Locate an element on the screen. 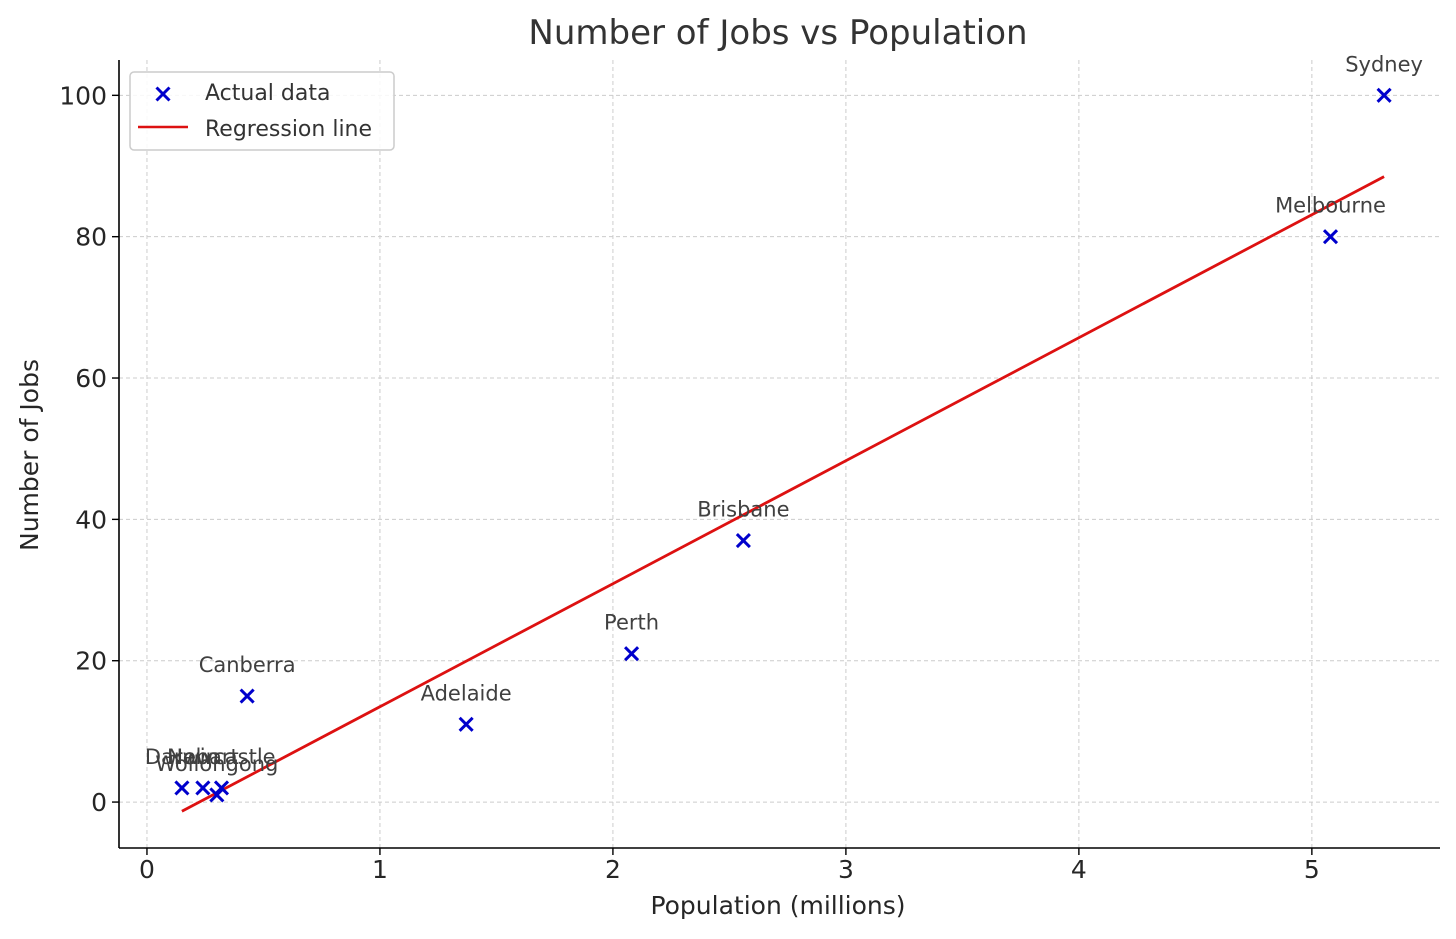 The width and height of the screenshot is (1456, 939). data-point-perth is located at coordinates (631, 654).